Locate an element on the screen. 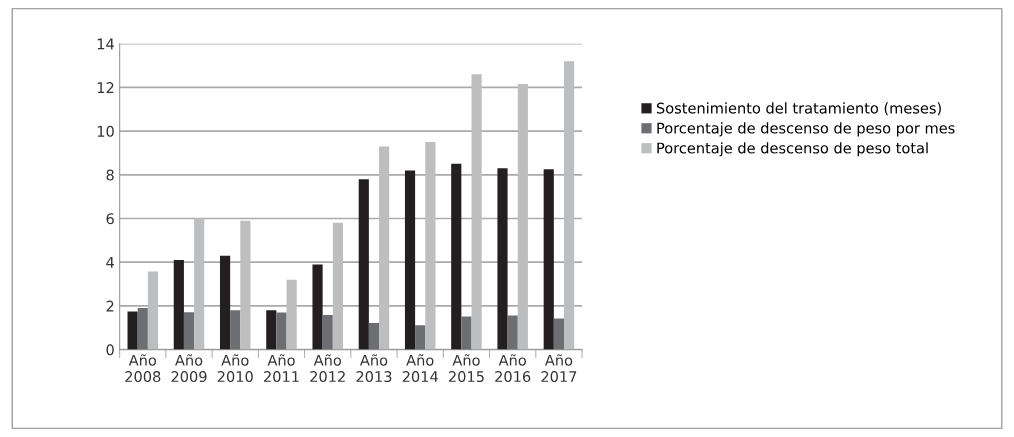  x-tick-label: Año 2010 is located at coordinates (235, 368).